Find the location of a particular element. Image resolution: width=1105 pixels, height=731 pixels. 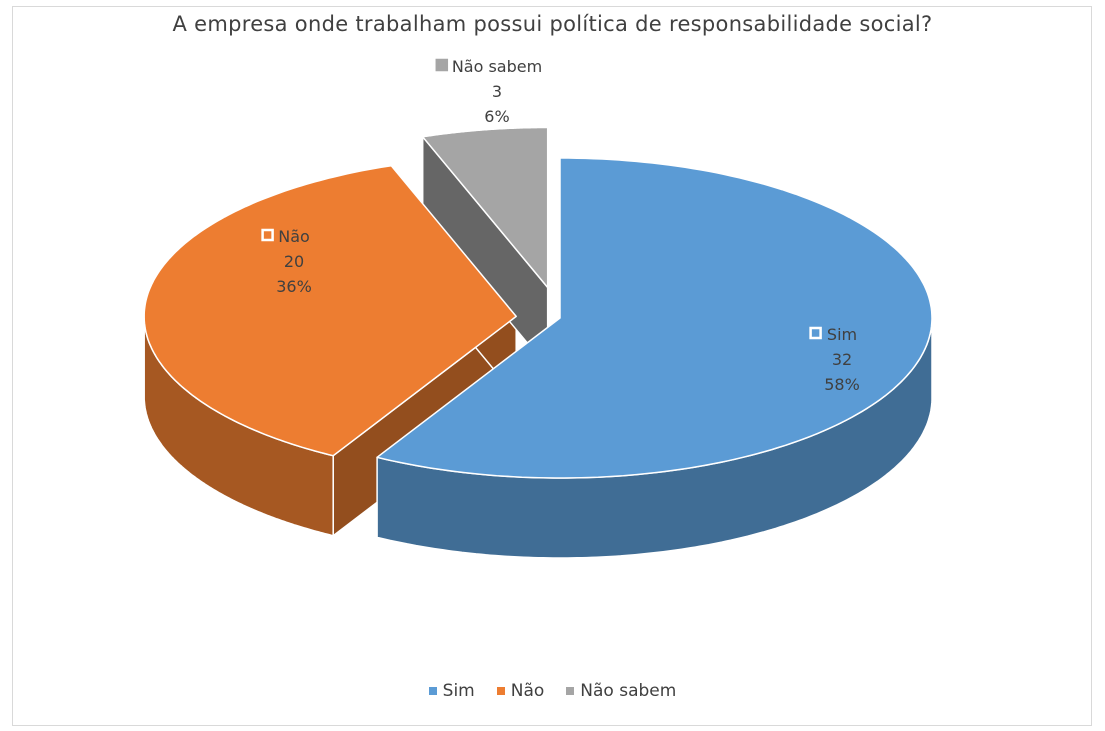

data-label-key-nao-sabem is located at coordinates (442, 65).